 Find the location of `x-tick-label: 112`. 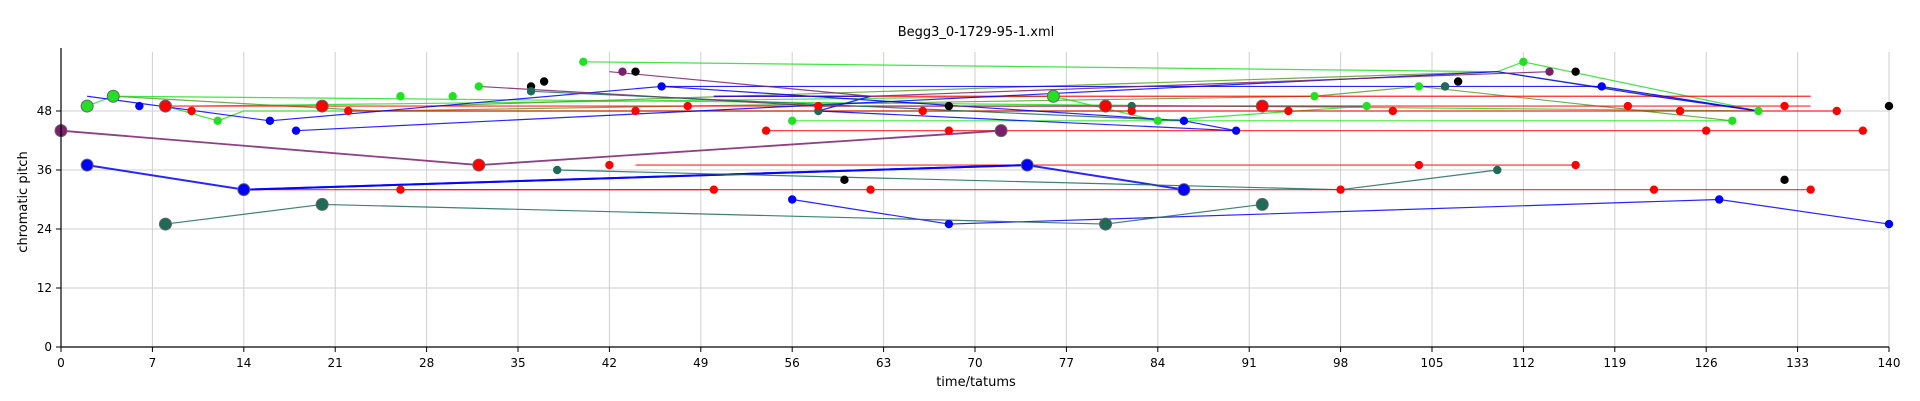

x-tick-label: 112 is located at coordinates (1523, 363).